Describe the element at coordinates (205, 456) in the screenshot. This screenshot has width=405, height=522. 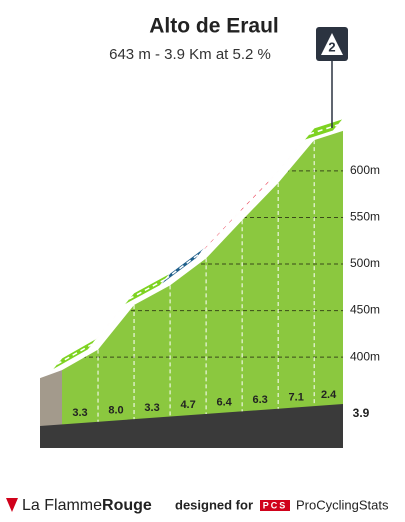
I see `x-tick-label: 2` at that location.